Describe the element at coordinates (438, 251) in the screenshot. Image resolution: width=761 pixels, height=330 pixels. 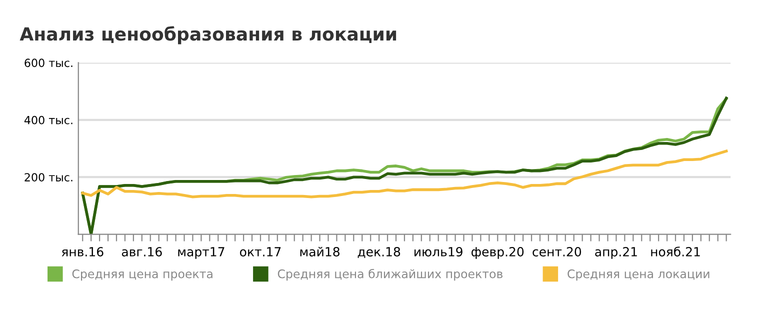
I see `x-tick-label: июль19` at that location.